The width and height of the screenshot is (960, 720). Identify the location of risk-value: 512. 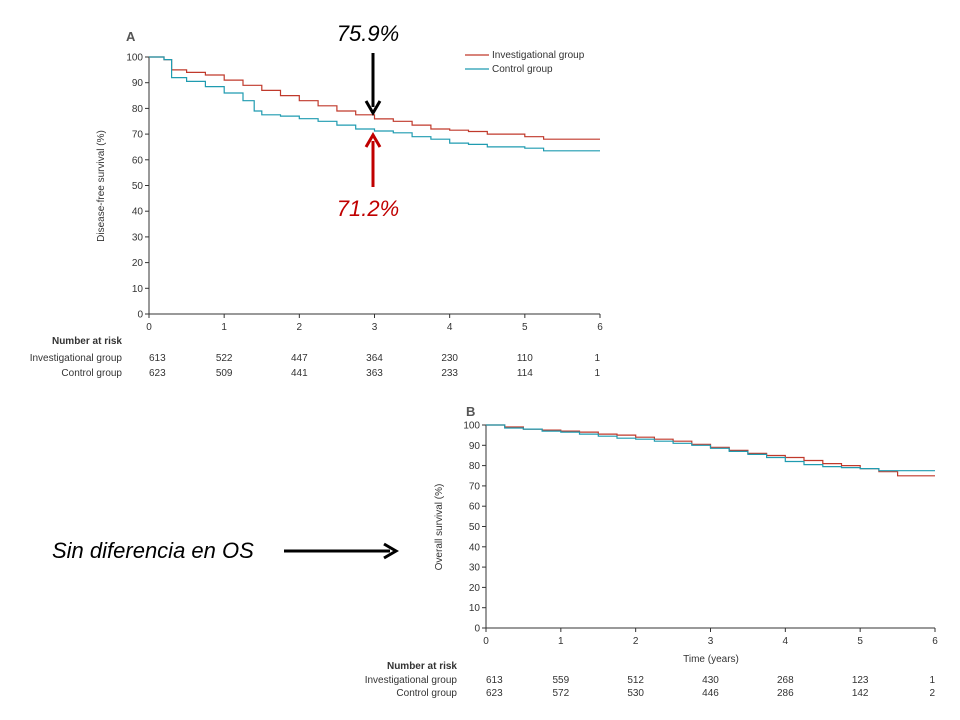
(635, 680).